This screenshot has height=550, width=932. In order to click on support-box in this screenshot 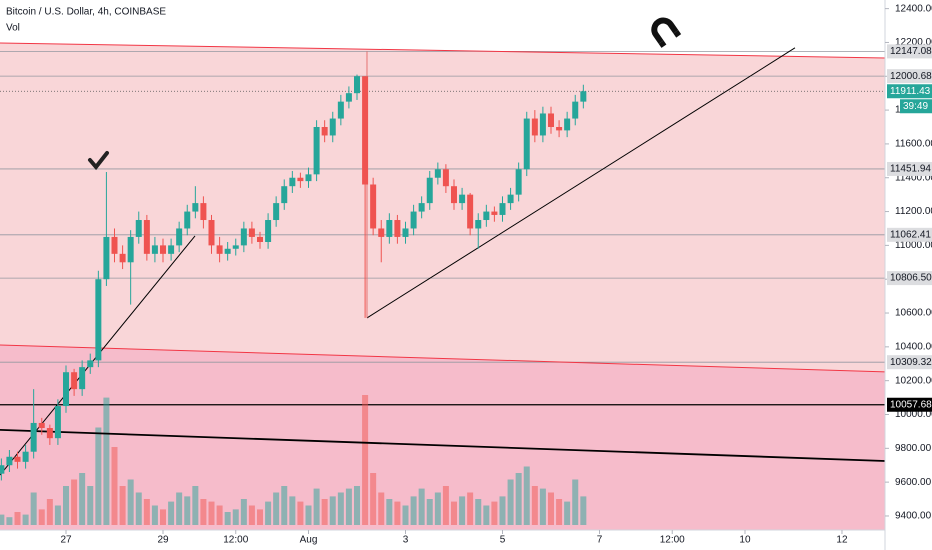, I will do `click(909, 404)`.